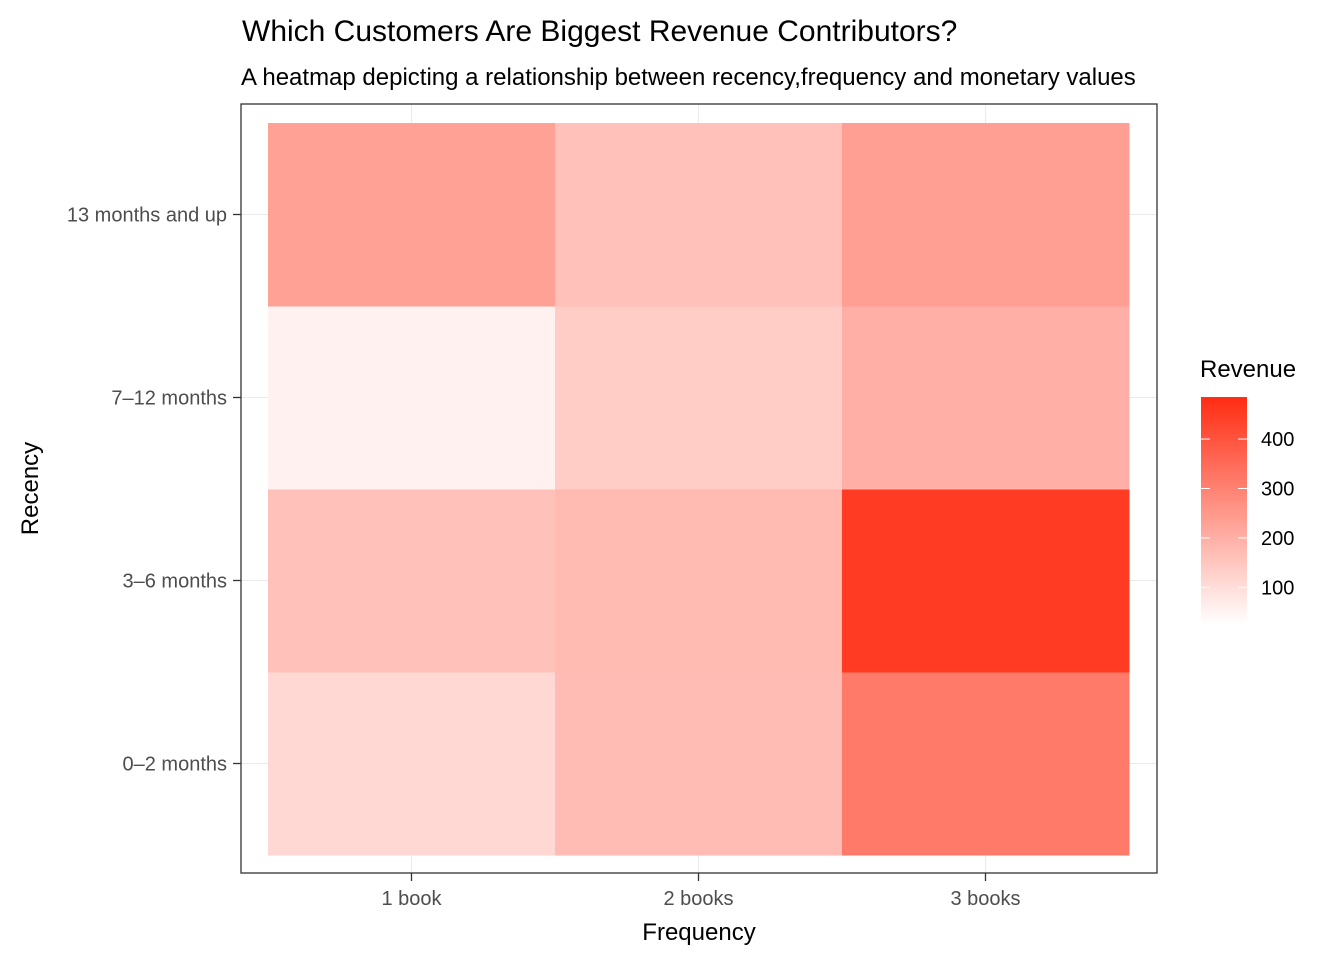 The width and height of the screenshot is (1344, 960). What do you see at coordinates (1277, 539) in the screenshot?
I see `legend-tick-label: 200` at bounding box center [1277, 539].